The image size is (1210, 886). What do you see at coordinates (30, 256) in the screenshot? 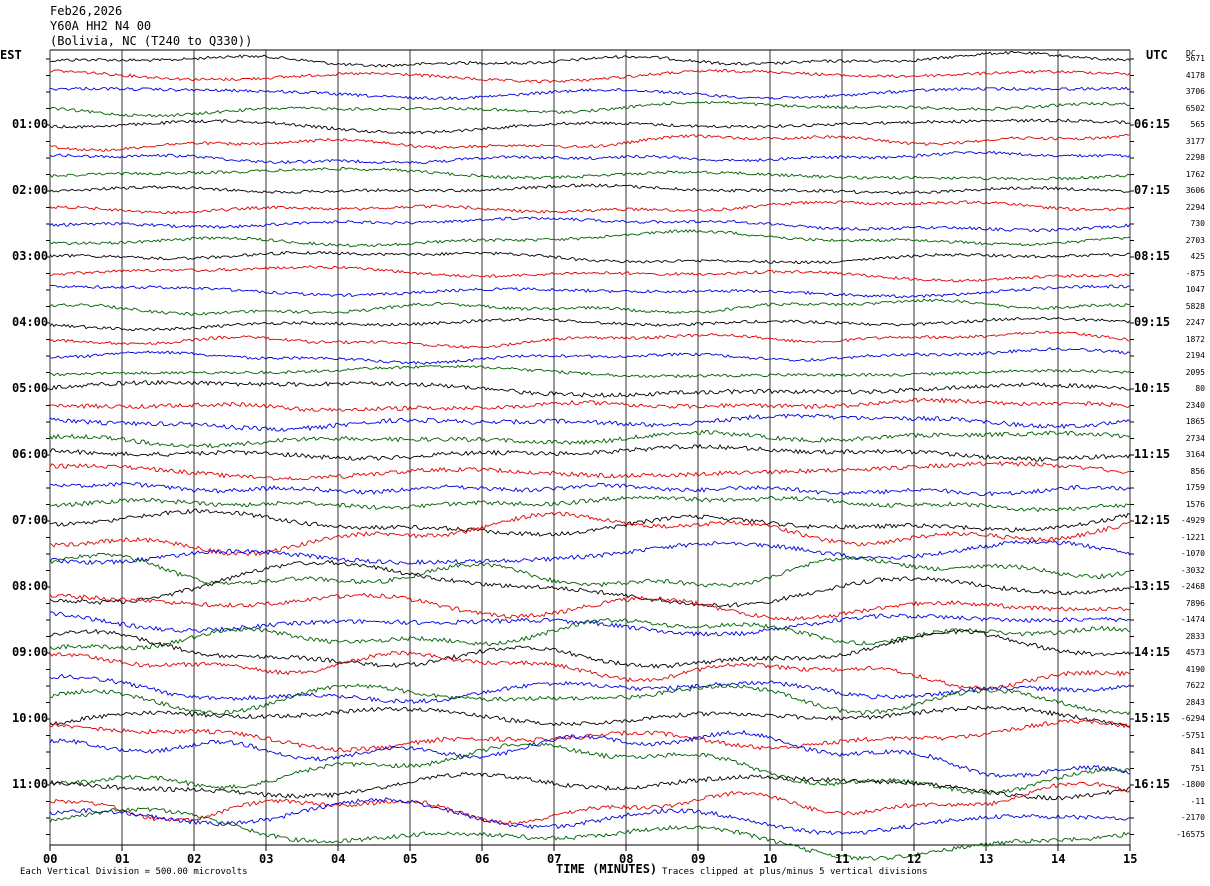
I see `est-hour-label: 03:00` at bounding box center [30, 256].